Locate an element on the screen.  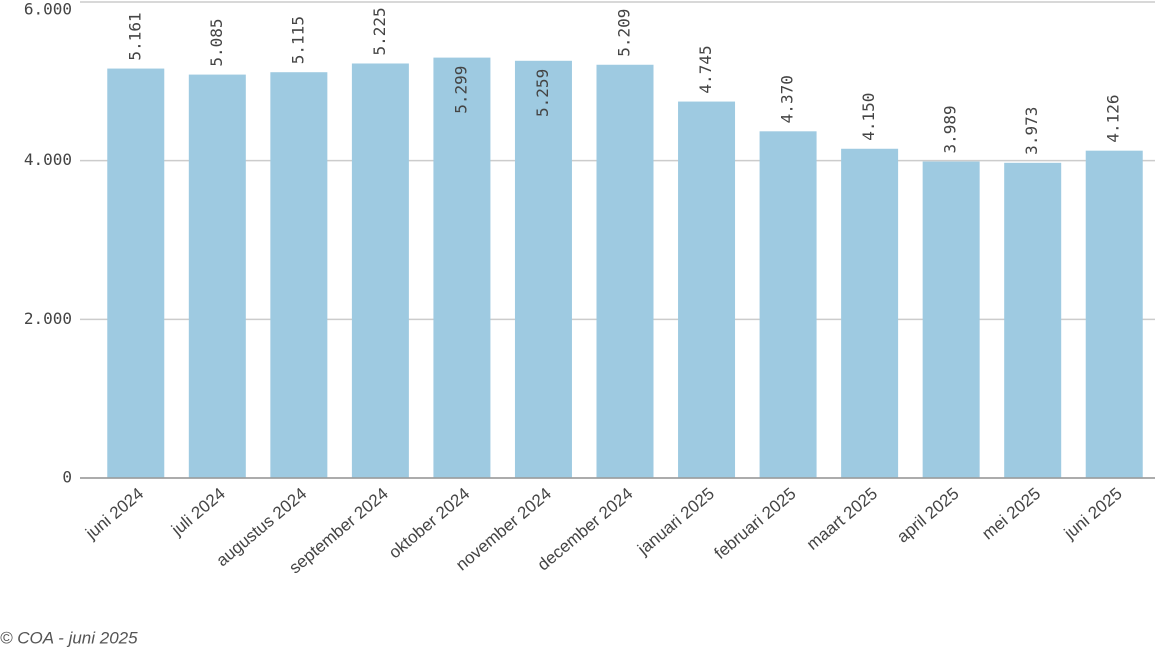
value-label: 5.299 is located at coordinates (460, 90).